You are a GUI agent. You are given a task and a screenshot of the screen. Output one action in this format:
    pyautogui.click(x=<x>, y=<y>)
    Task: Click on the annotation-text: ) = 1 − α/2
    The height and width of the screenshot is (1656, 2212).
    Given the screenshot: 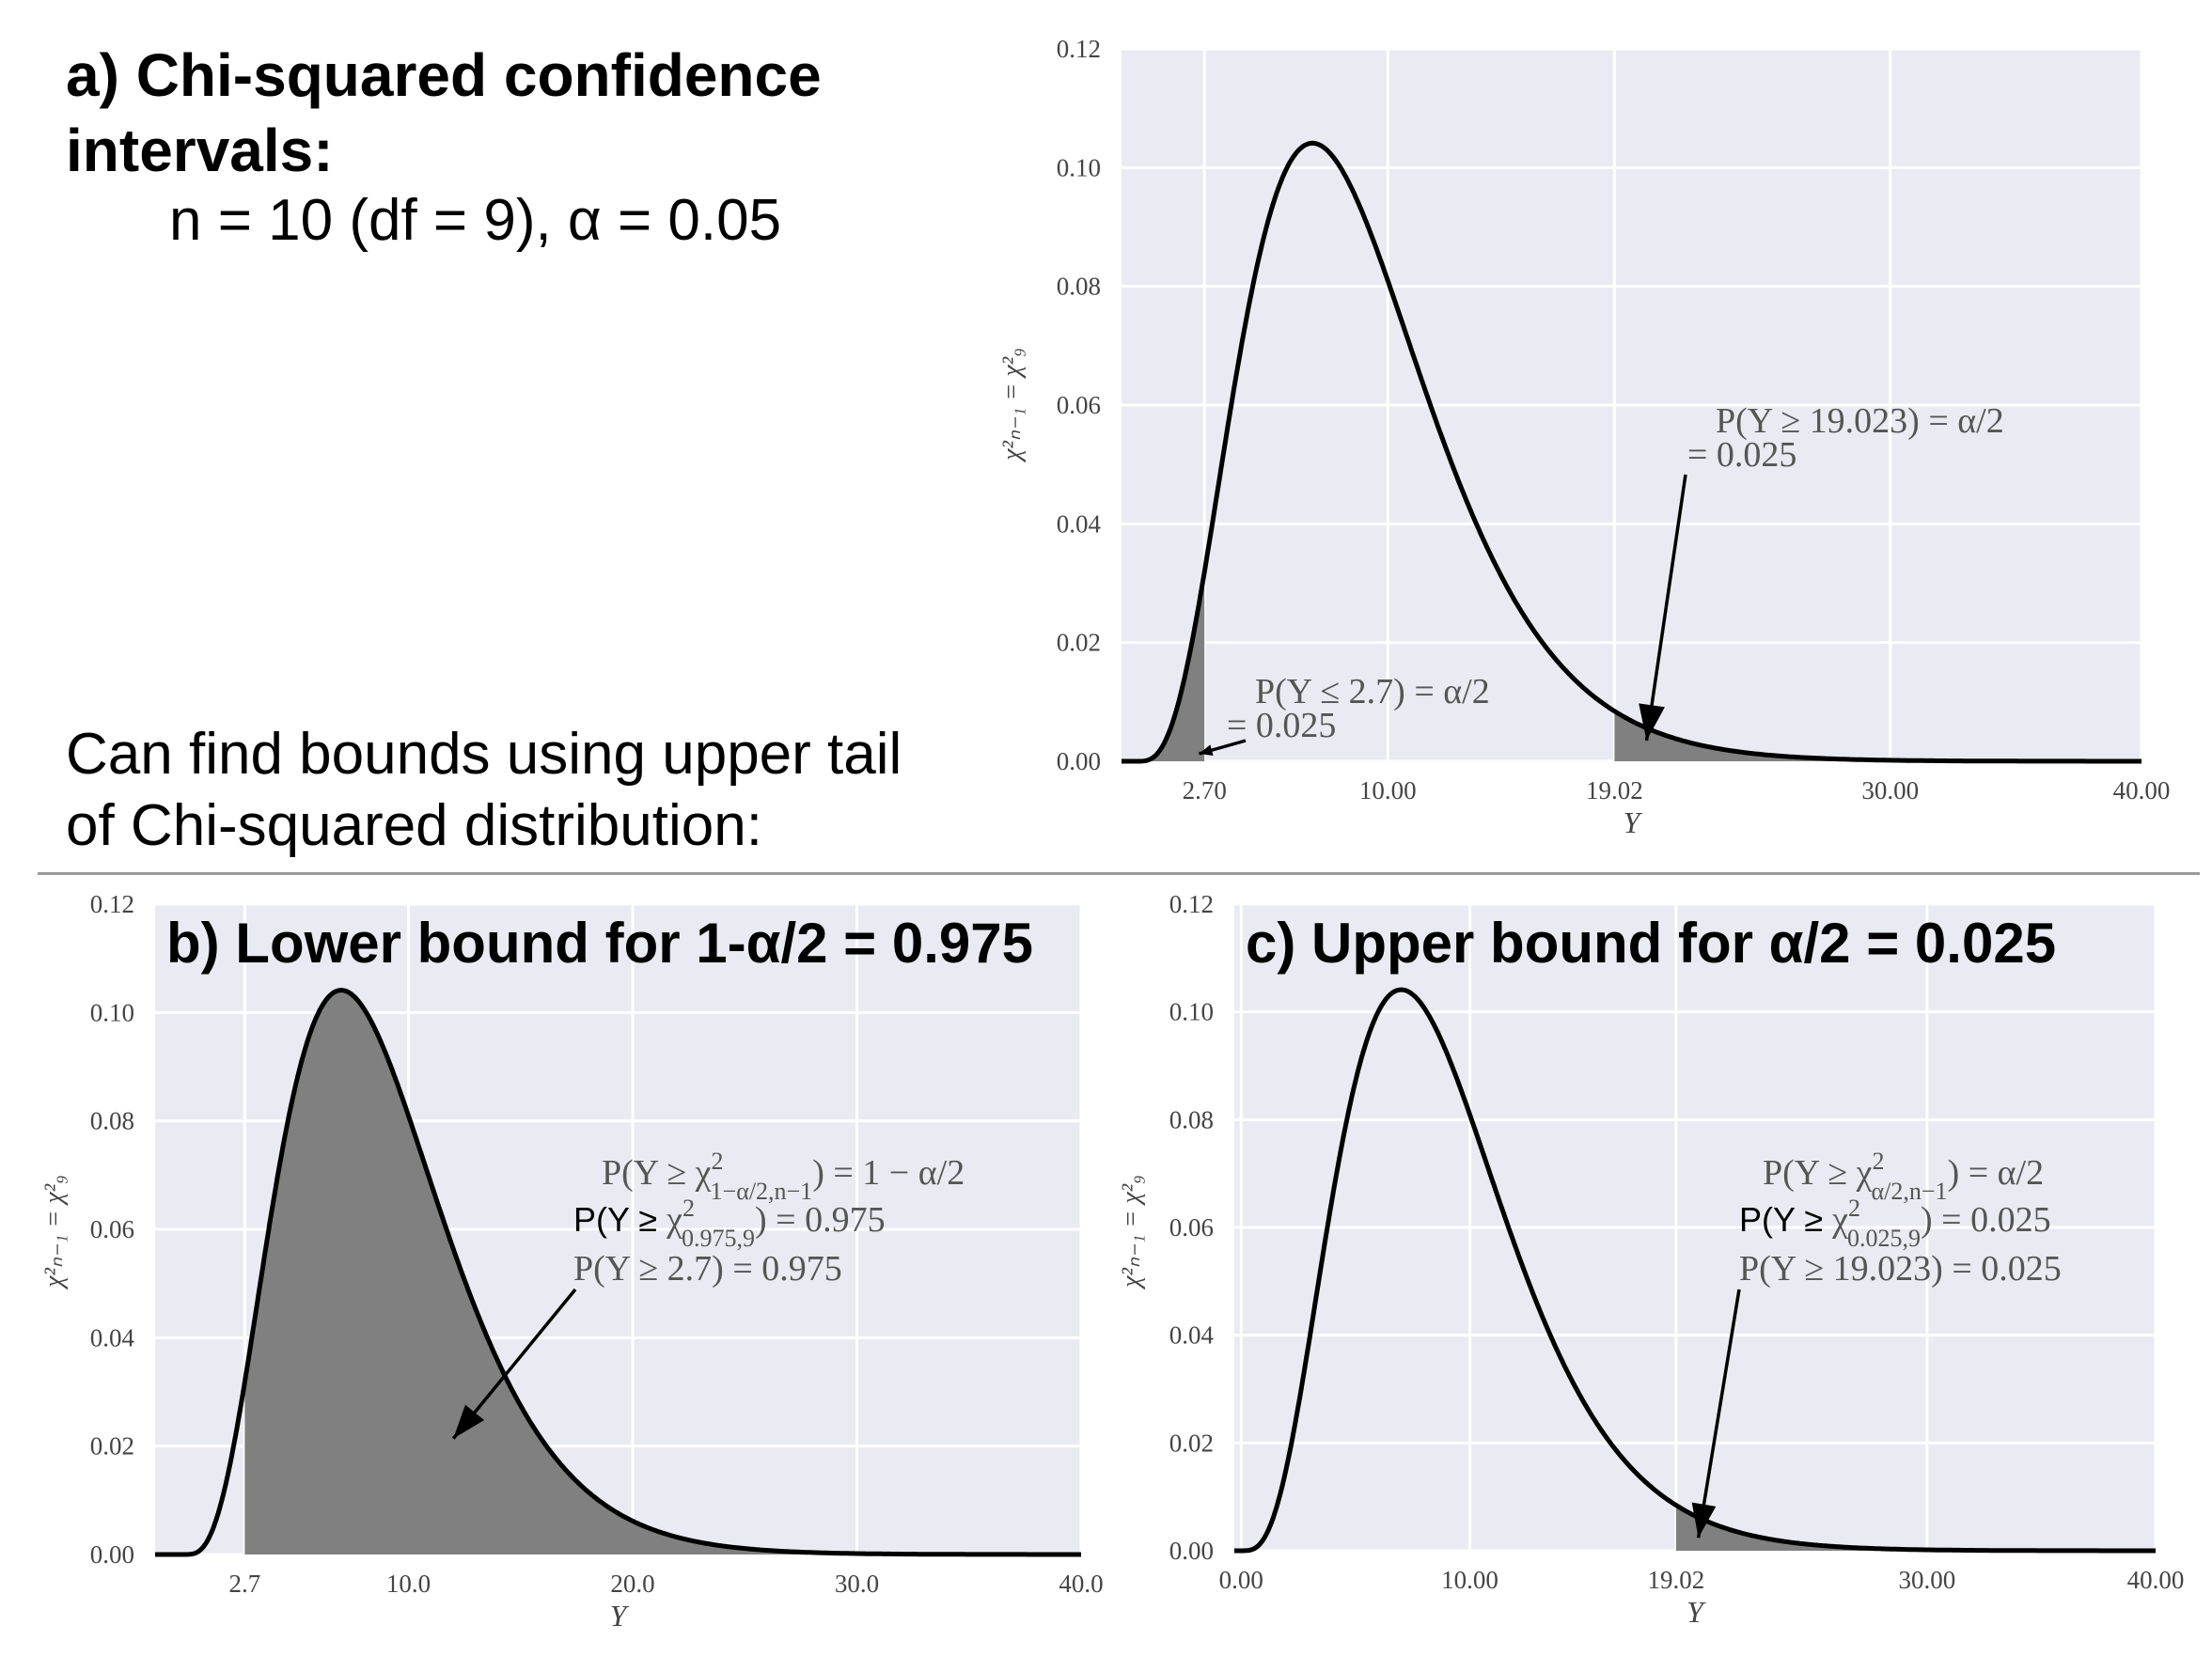 What is the action you would take?
    pyautogui.click(x=888, y=1173)
    